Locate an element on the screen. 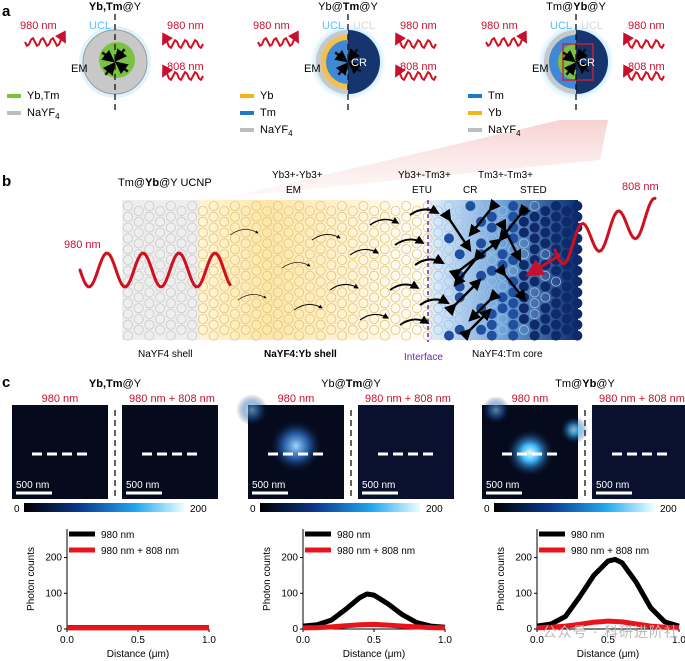  emission-spot is located at coordinates (496, 410).